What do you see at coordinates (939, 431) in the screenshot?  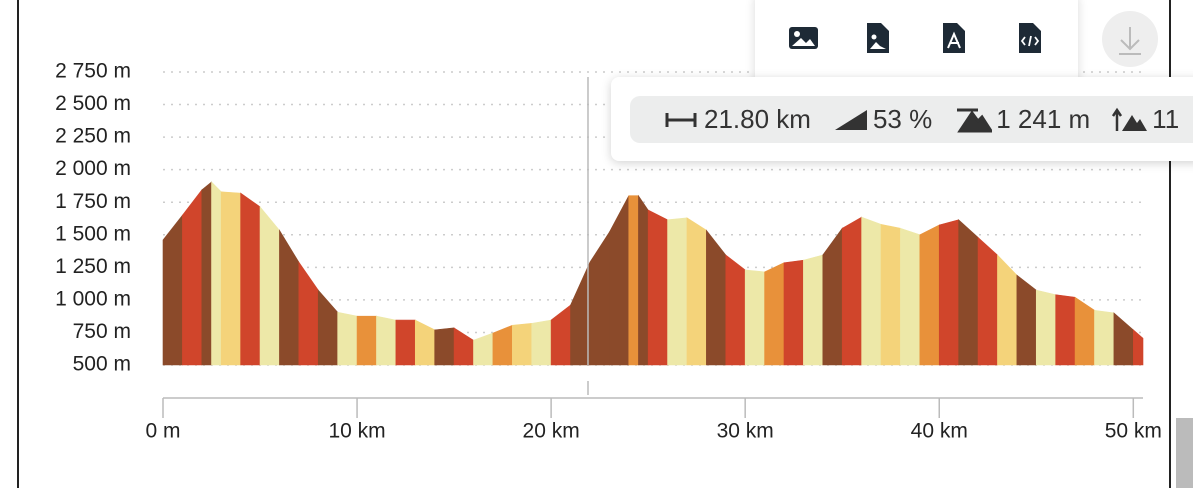 I see `x-tick-label: 40 km` at bounding box center [939, 431].